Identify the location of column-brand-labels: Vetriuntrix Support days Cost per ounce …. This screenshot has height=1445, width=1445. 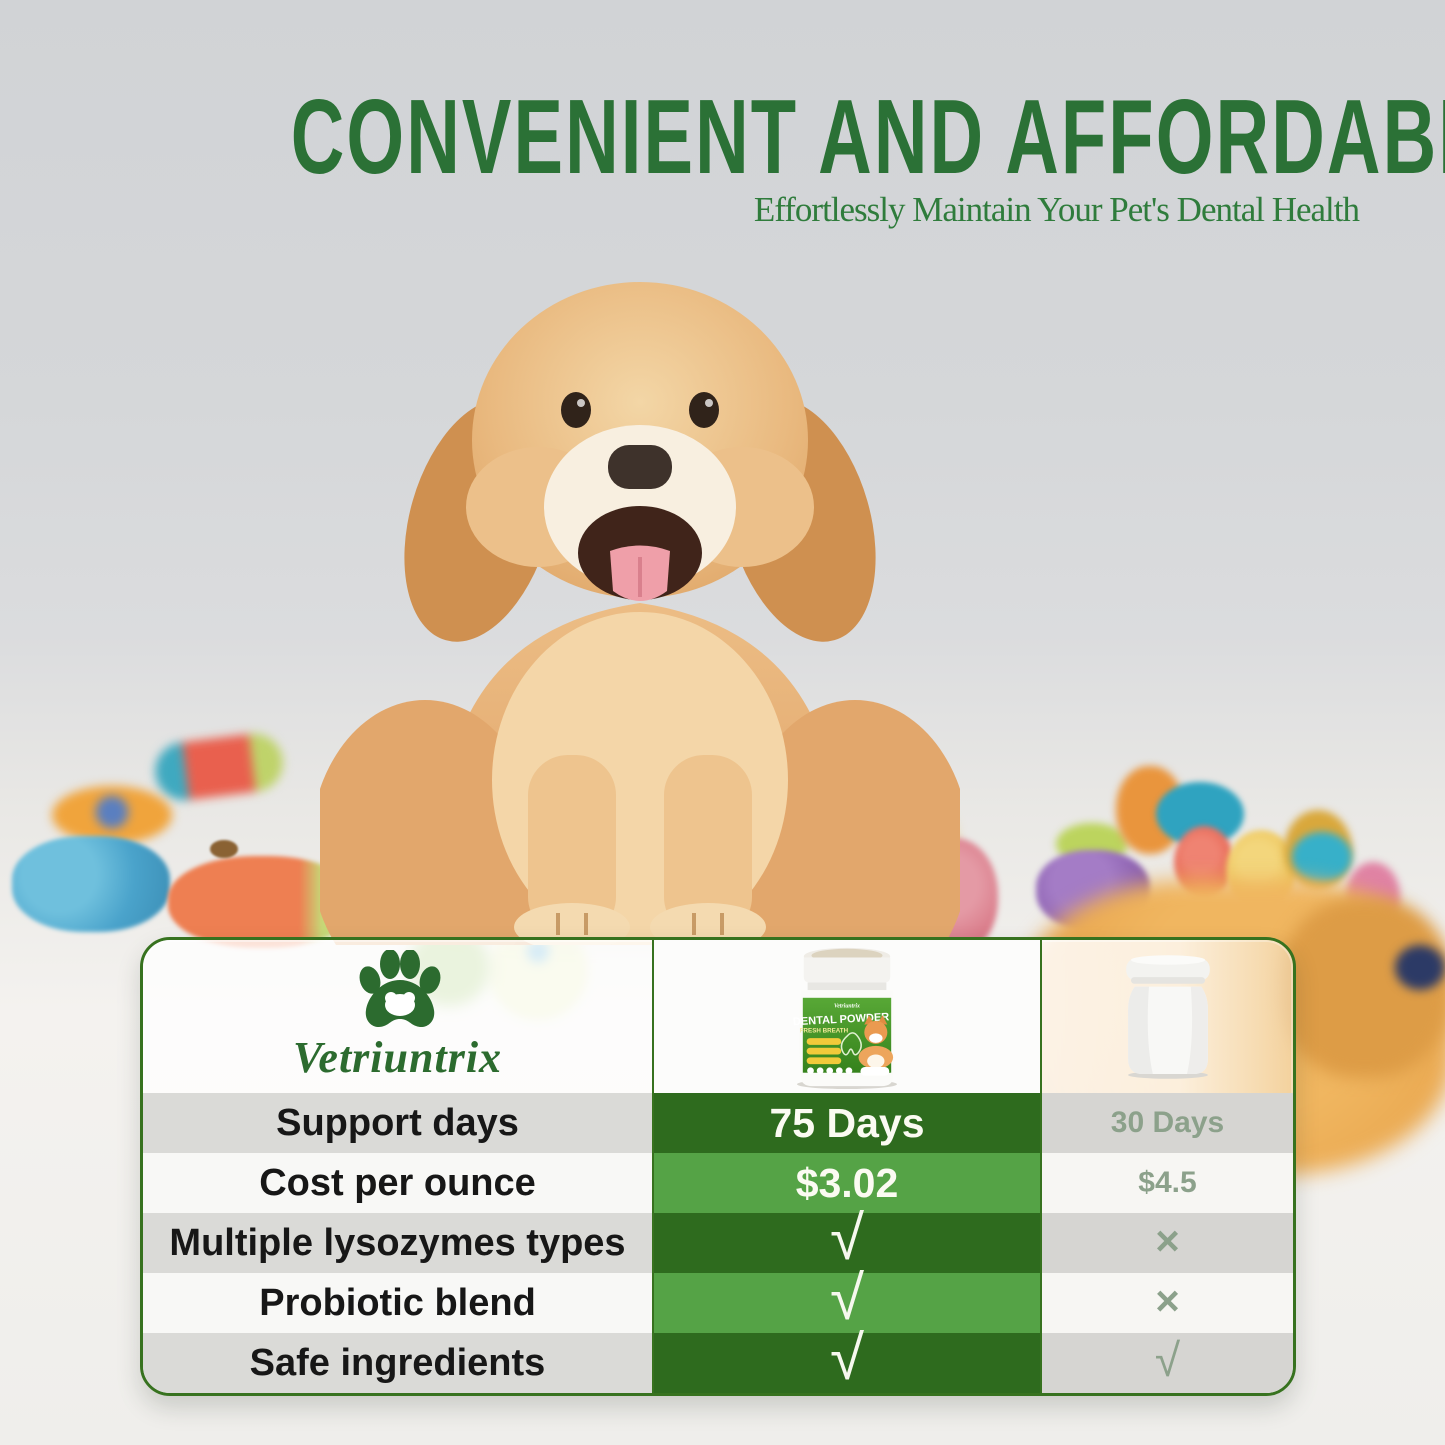
(397, 1166).